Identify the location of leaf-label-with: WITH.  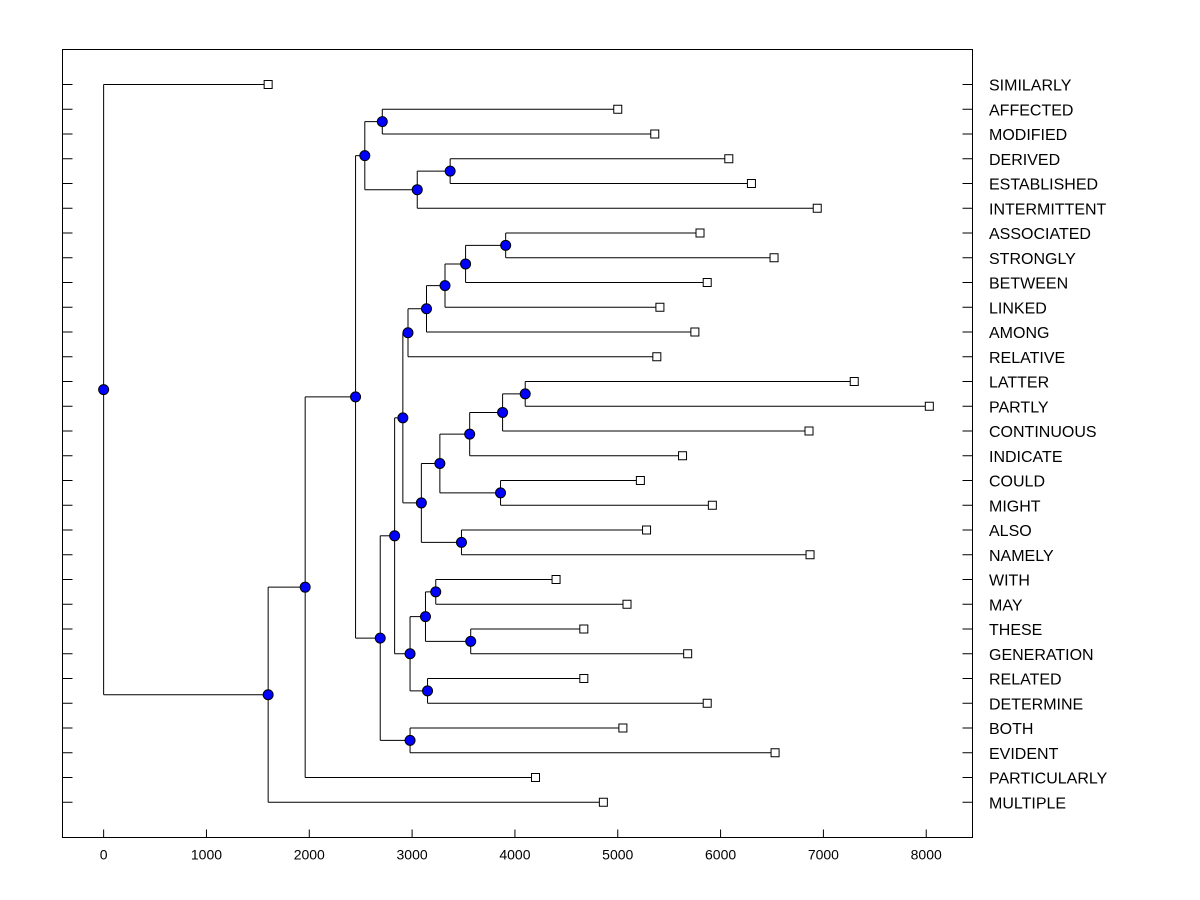
(1009, 581).